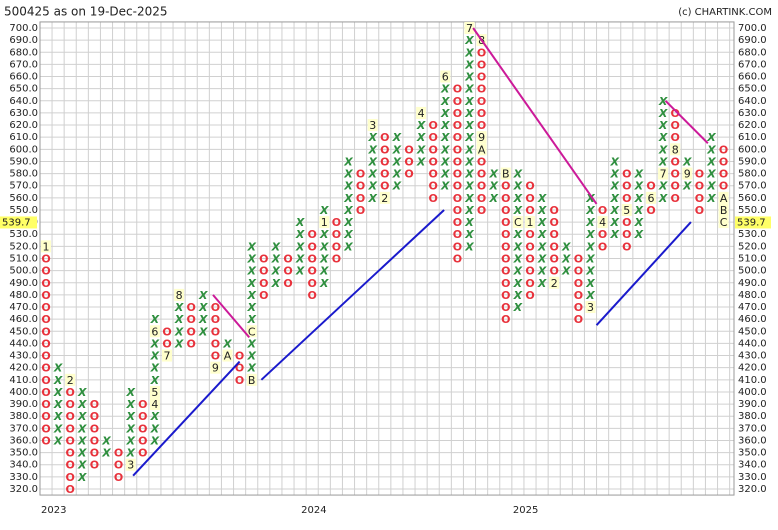 The width and height of the screenshot is (778, 530). I want to click on y-tick-label-right: 650.0, so click(752, 89).